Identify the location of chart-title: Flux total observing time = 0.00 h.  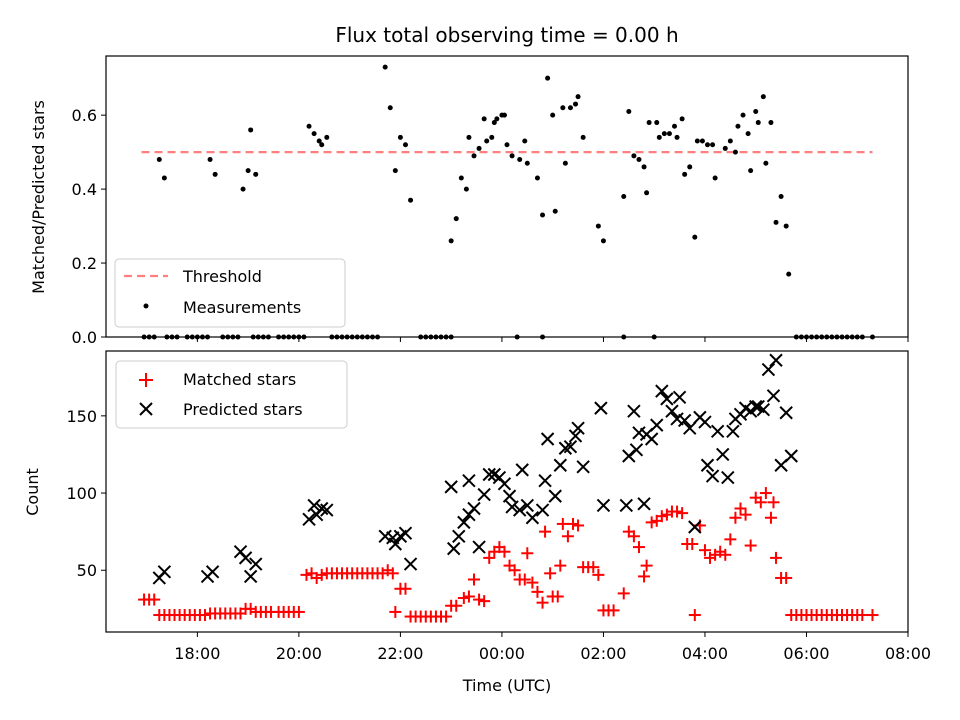
(506, 35).